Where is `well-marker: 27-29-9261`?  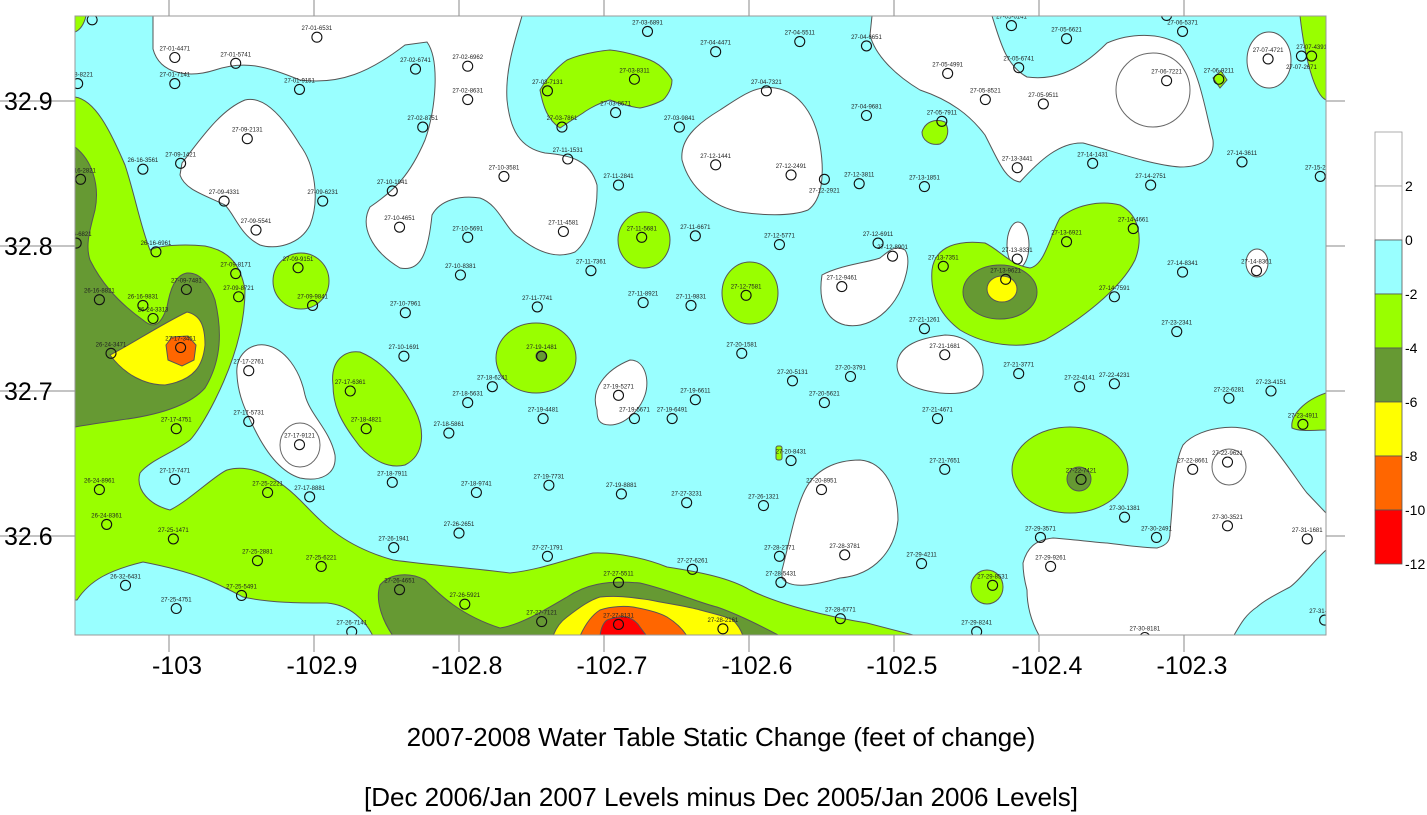 well-marker: 27-29-9261 is located at coordinates (1051, 564).